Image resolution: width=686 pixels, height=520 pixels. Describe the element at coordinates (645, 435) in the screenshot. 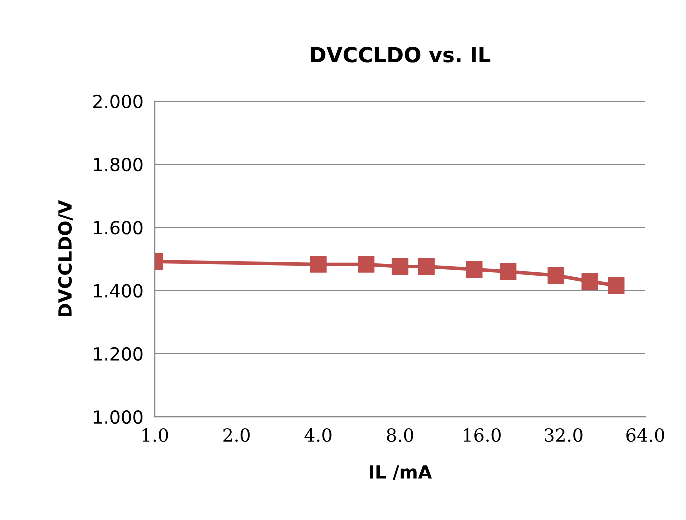

I see `x-tick-label: 64.0` at that location.